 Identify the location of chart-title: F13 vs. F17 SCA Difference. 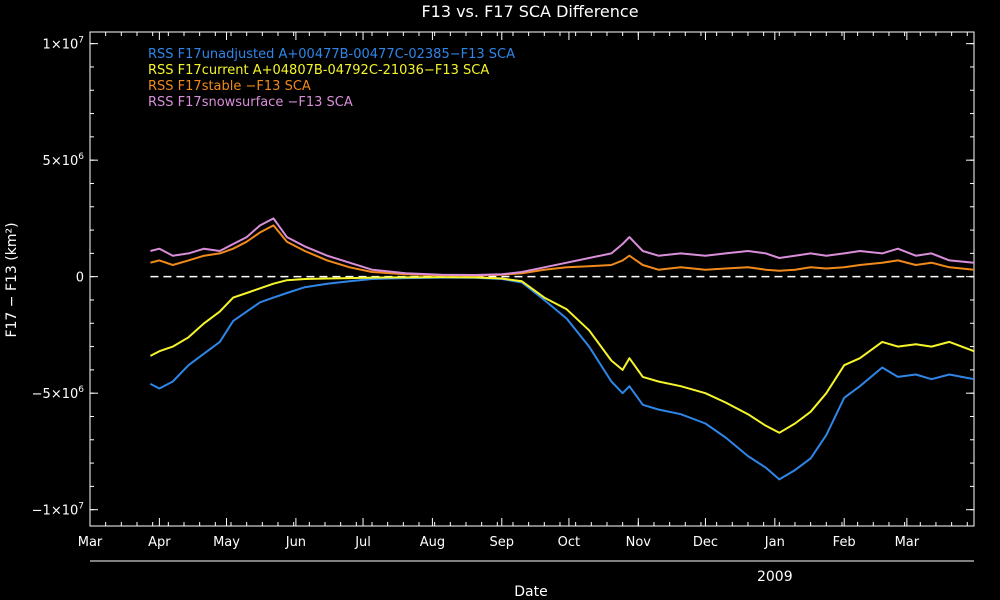
(529, 11).